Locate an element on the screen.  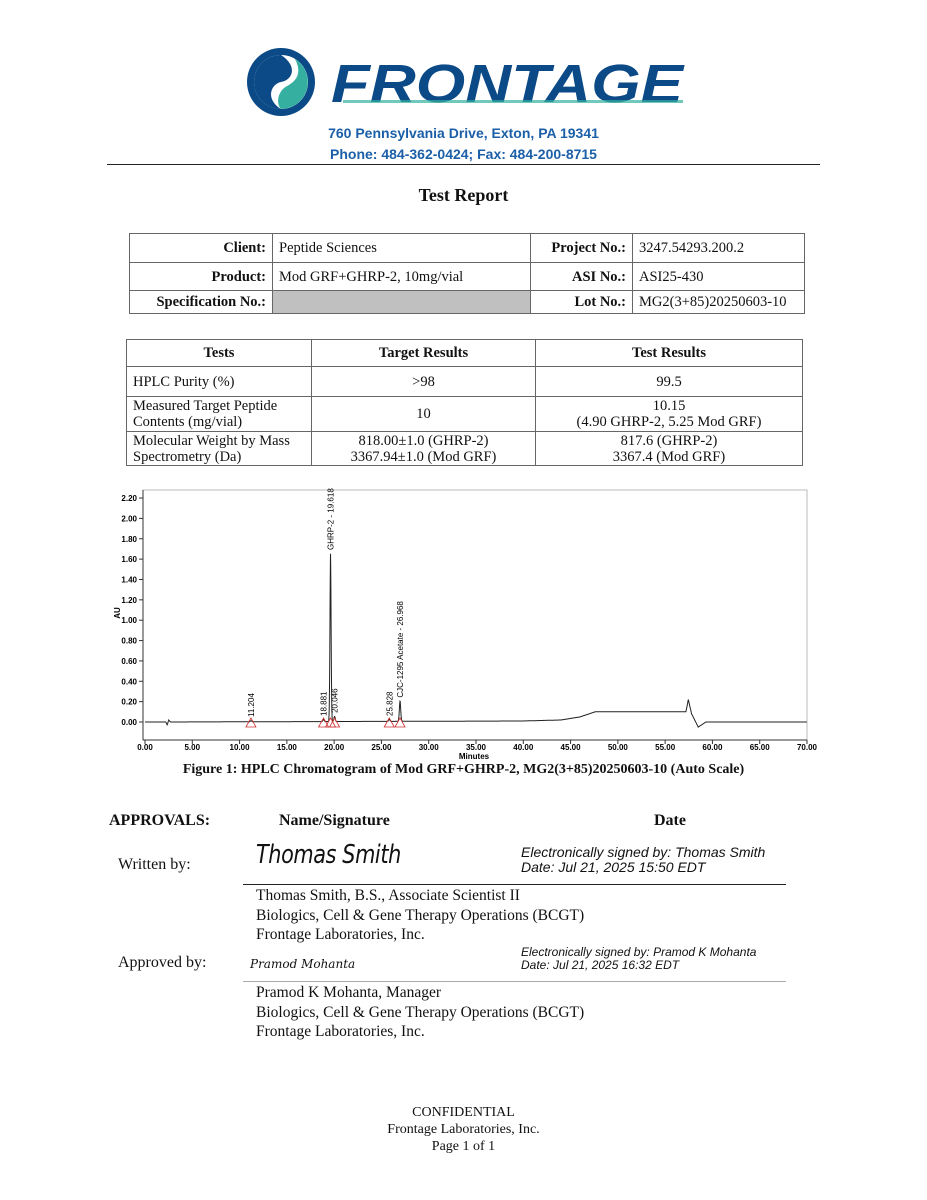
spec-label: Specification No.: is located at coordinates (201, 302).